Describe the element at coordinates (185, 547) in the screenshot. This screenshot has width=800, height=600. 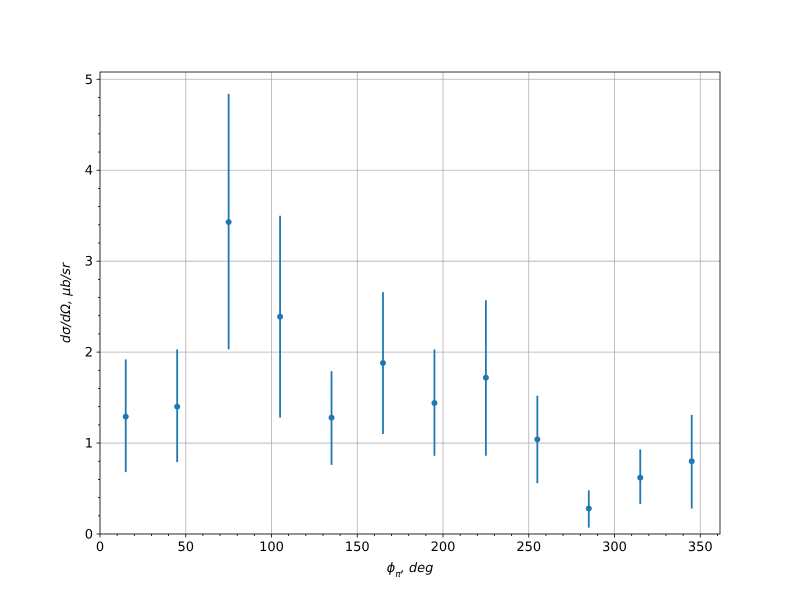
I see `x-tick-label: 50` at that location.